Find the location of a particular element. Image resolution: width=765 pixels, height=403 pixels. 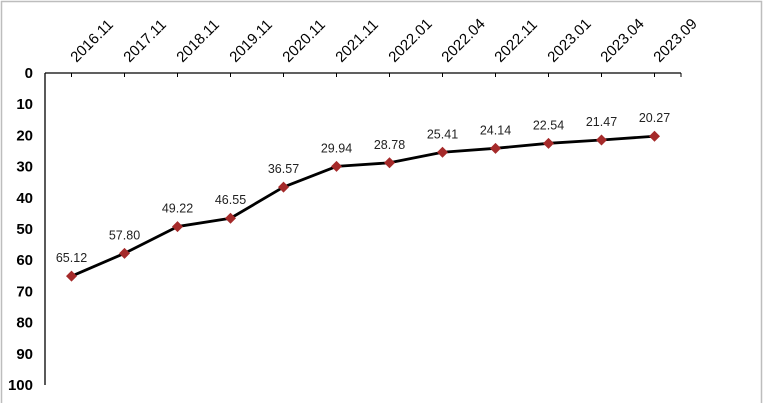

y-tick-label: 90 is located at coordinates (24, 354).